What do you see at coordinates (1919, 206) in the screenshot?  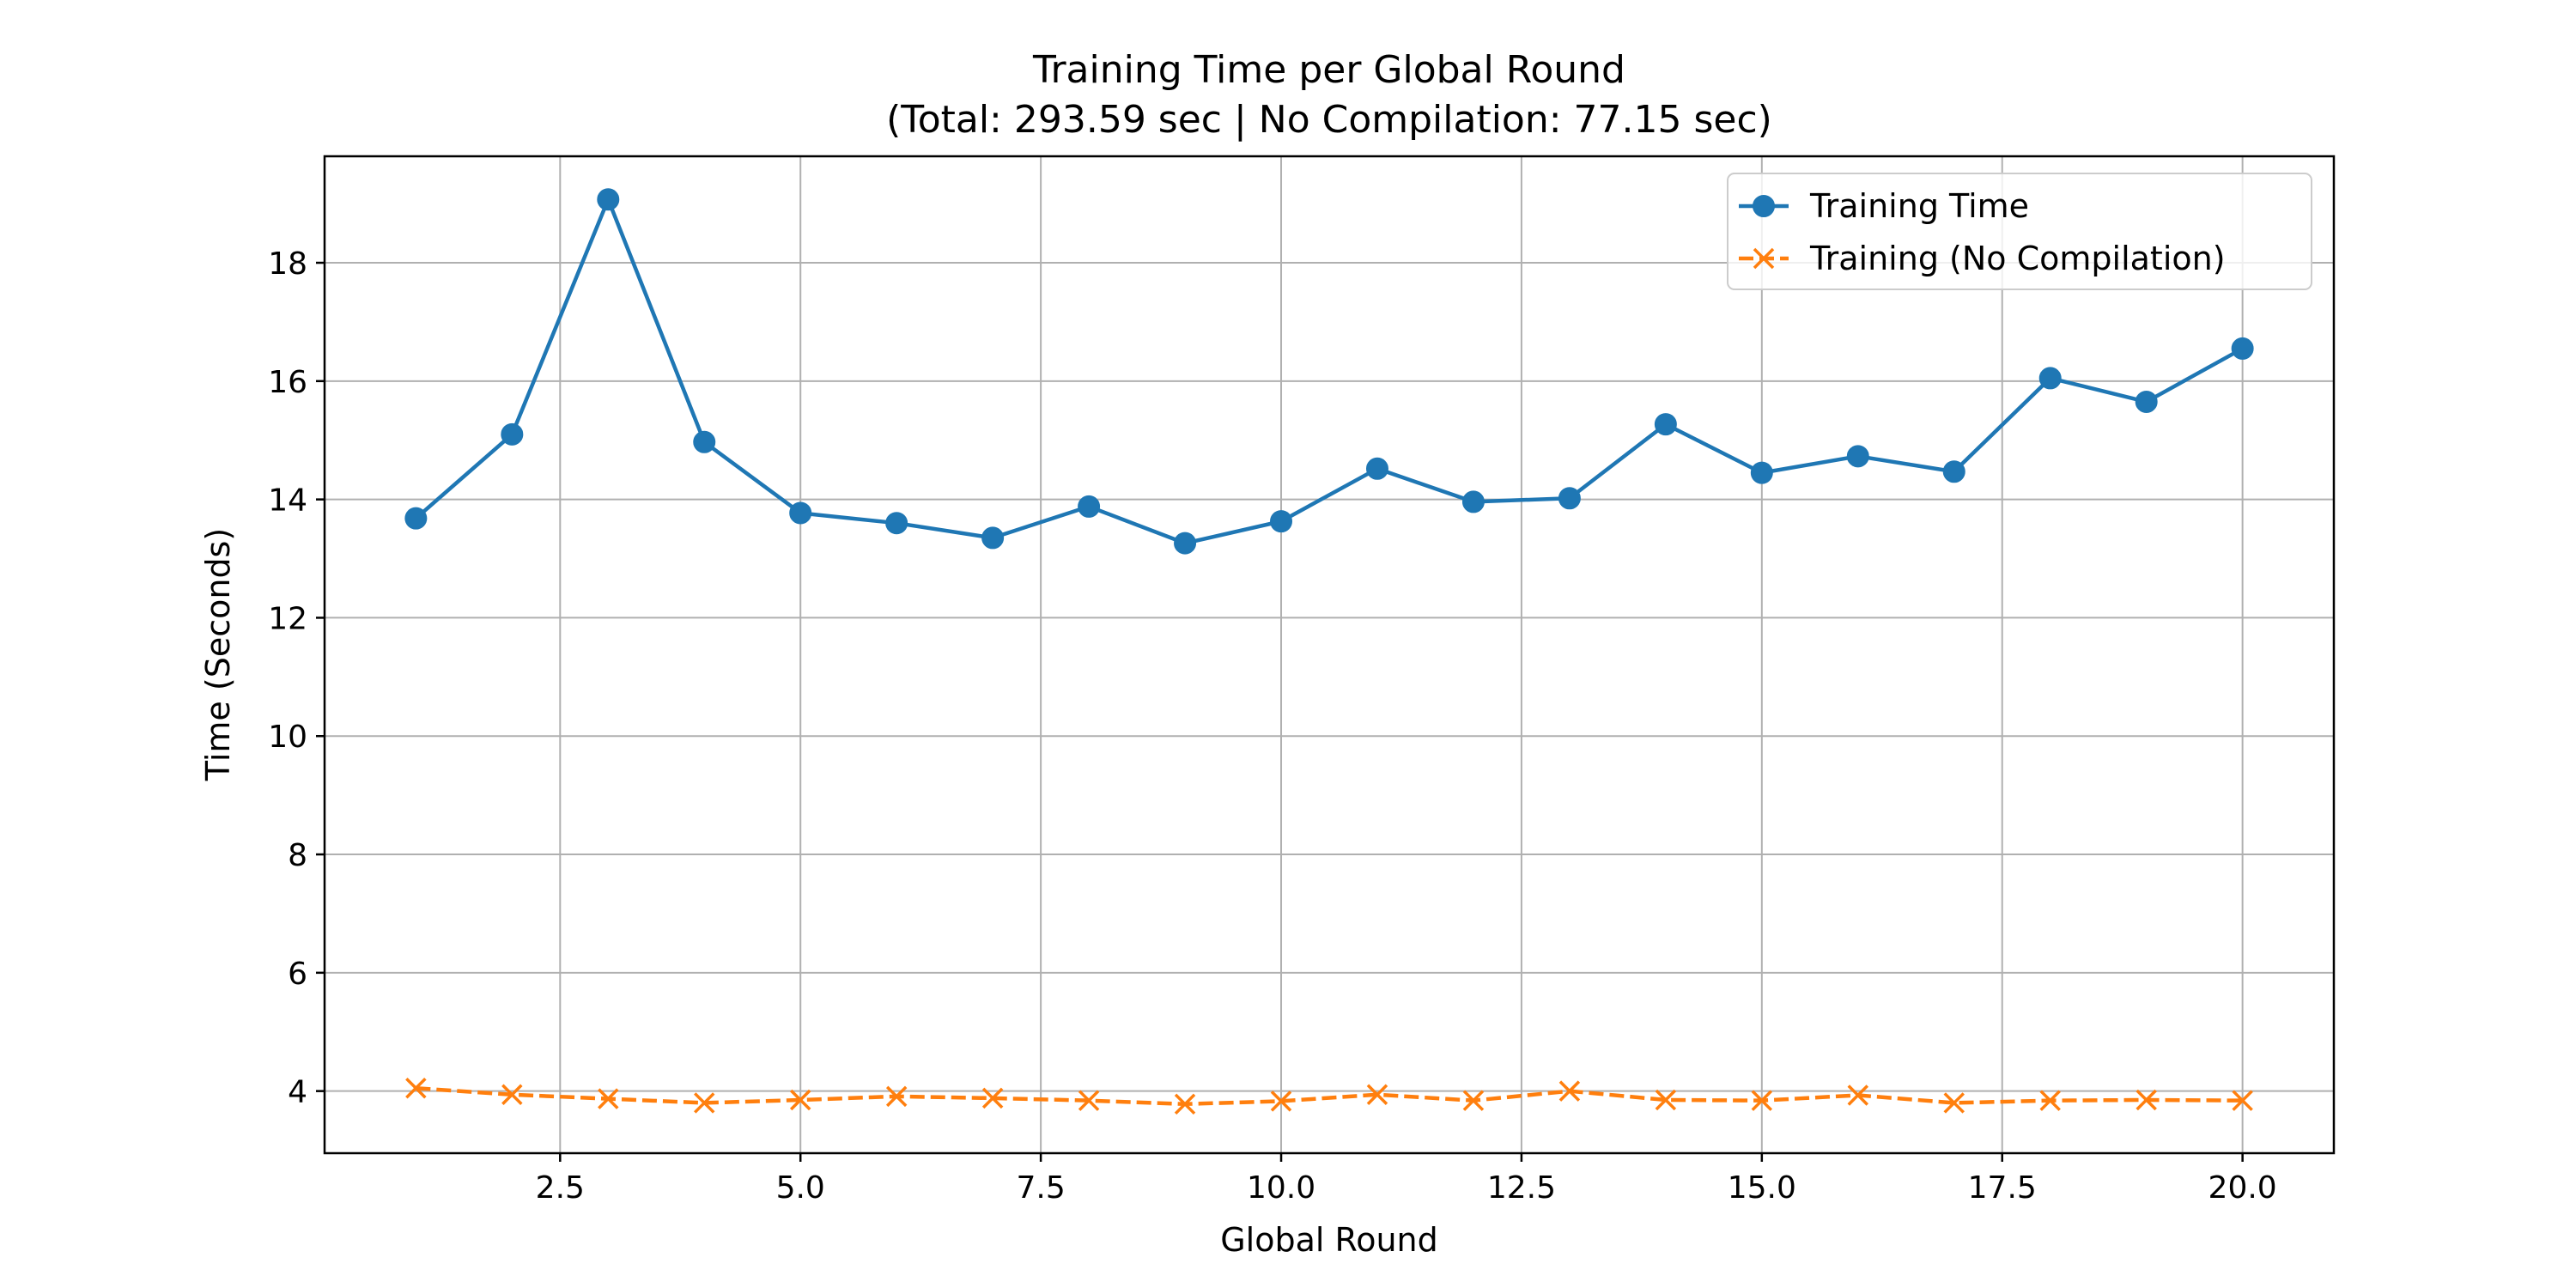 I see `legend-label: Training Time` at bounding box center [1919, 206].